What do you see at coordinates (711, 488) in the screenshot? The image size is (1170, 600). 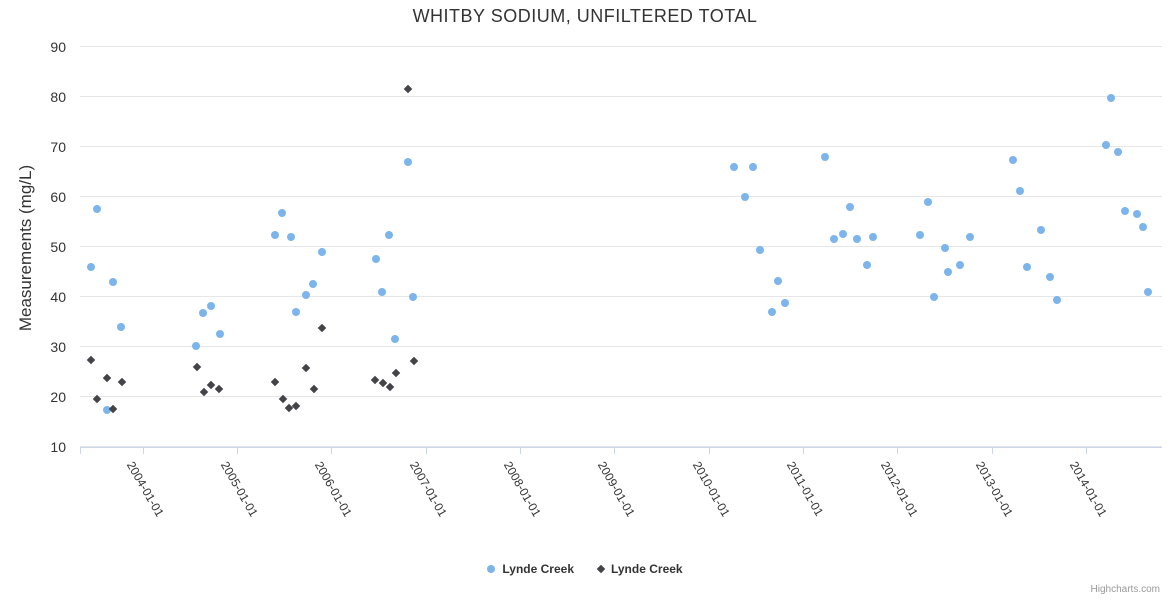 I see `x-axis-label: 2010-01-01` at bounding box center [711, 488].